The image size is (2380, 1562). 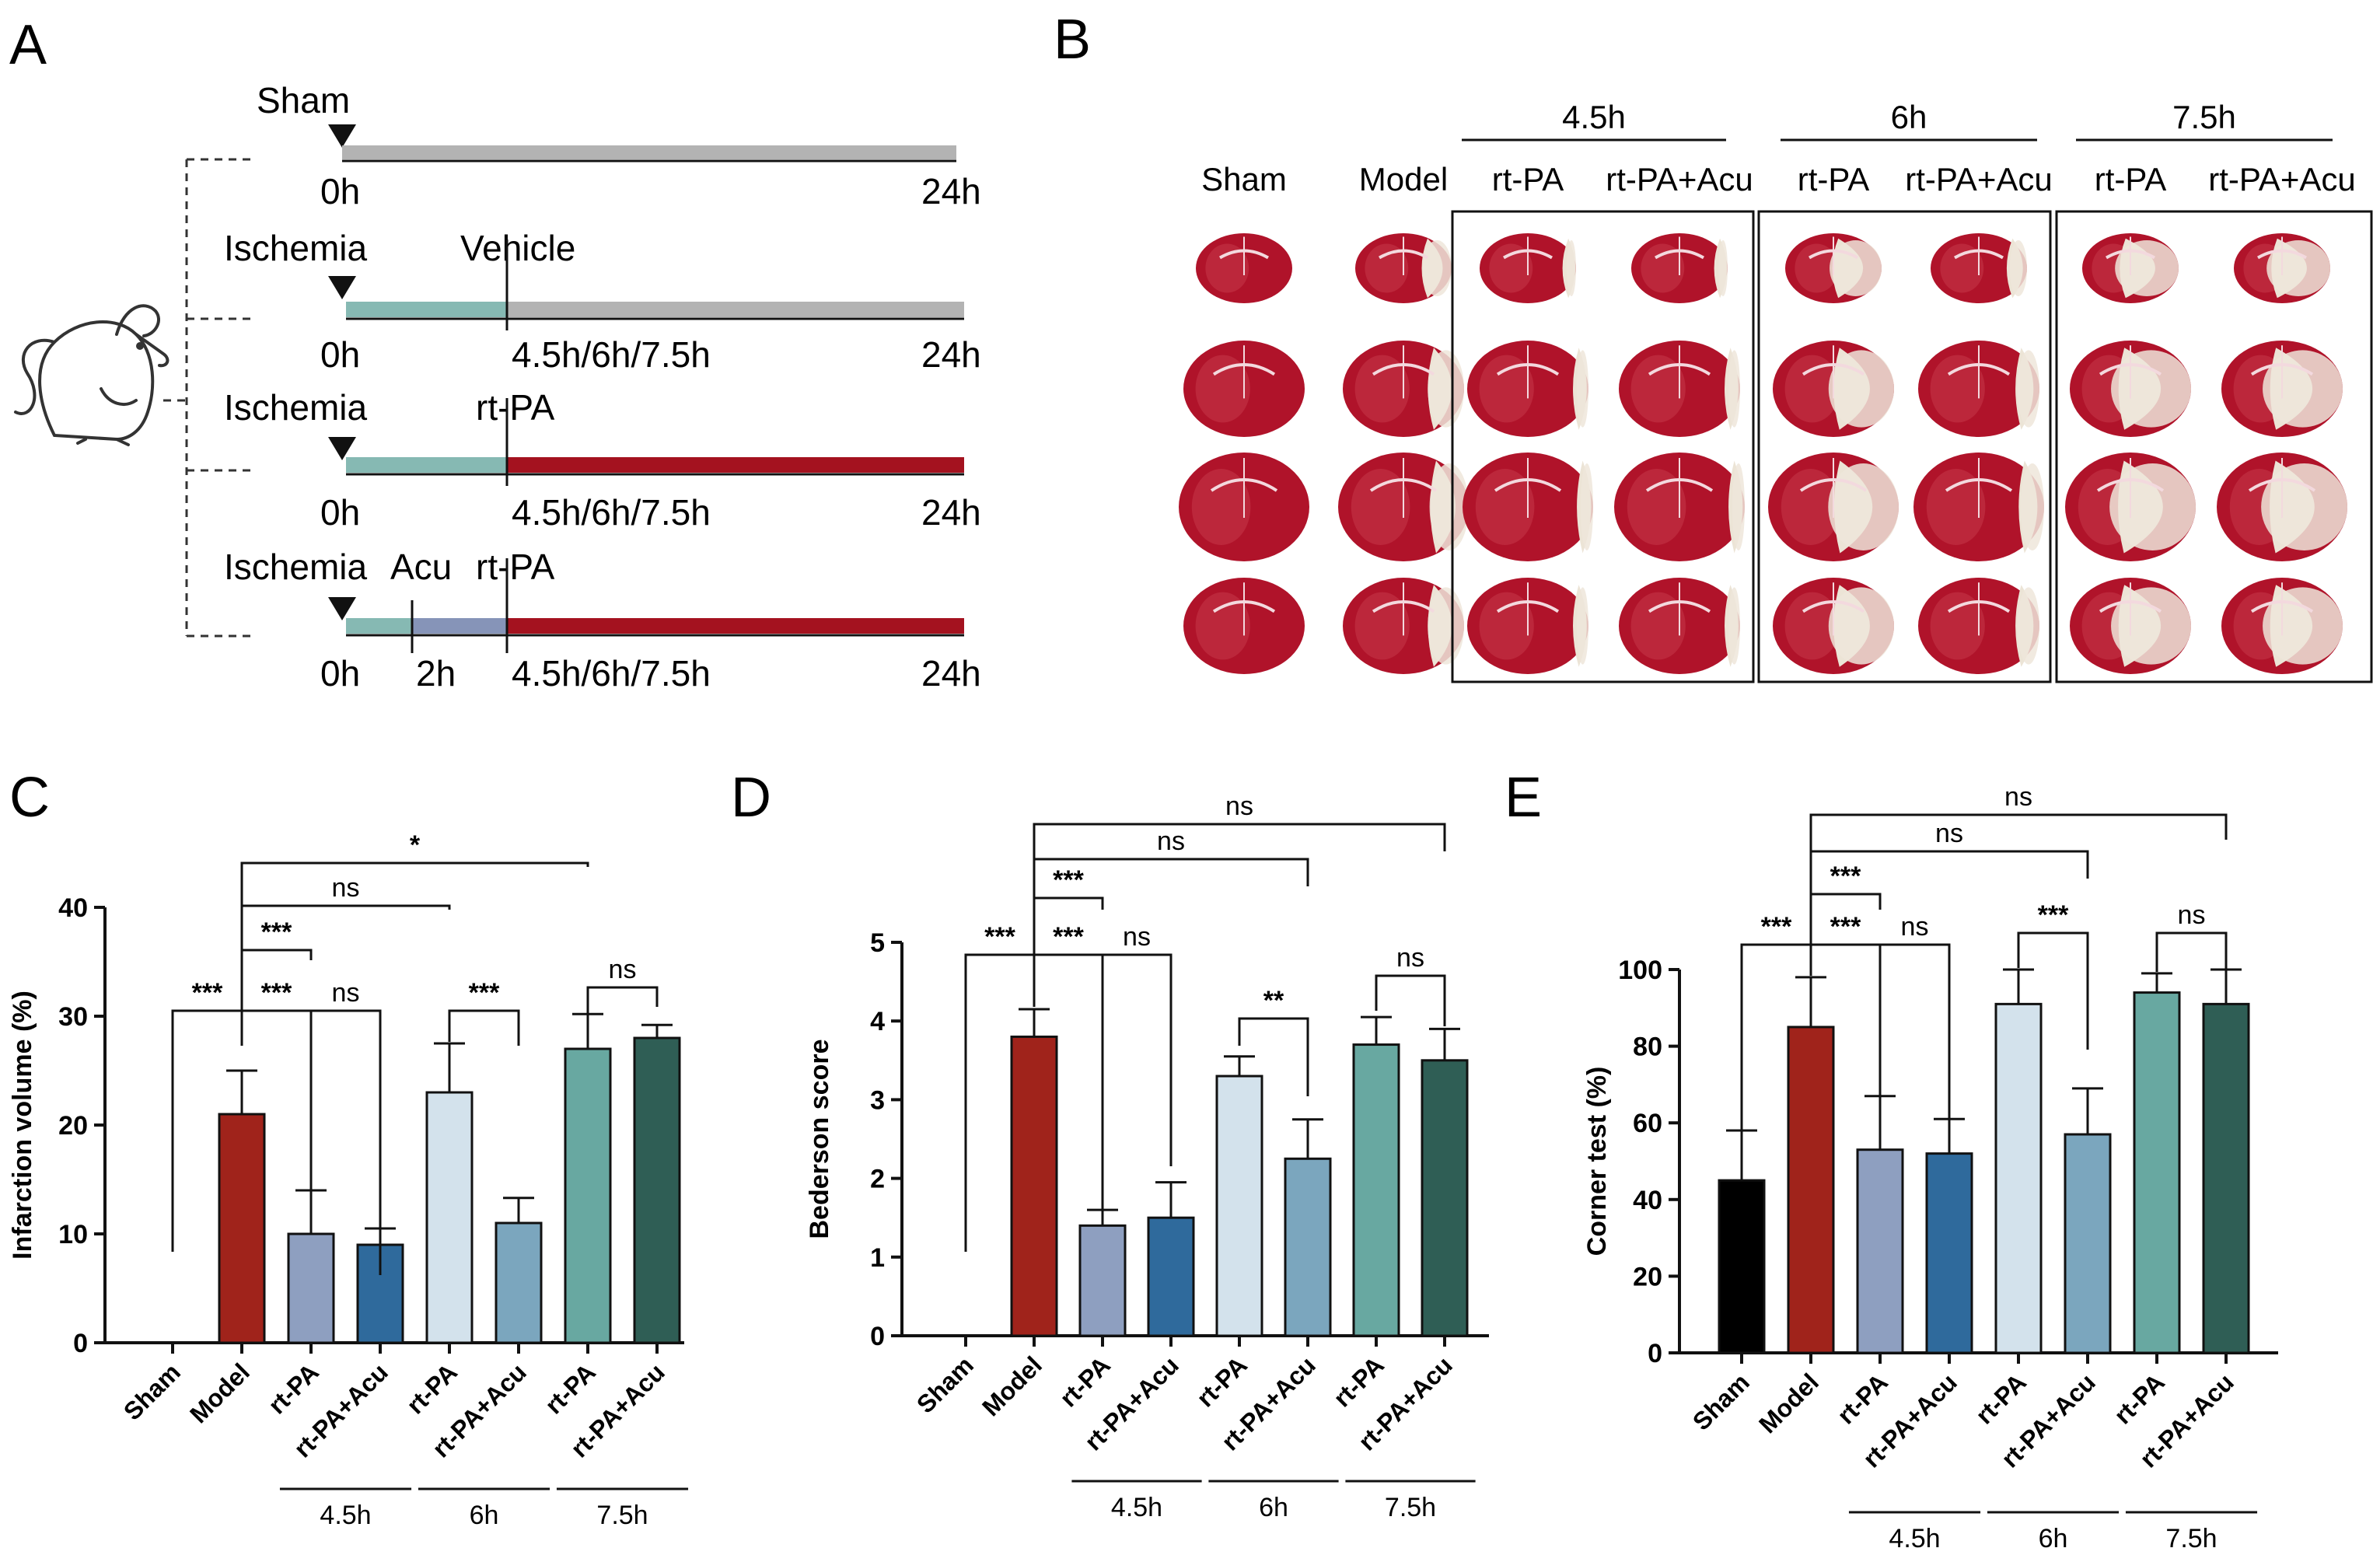 I want to click on group-label: 6h, so click(x=2053, y=1538).